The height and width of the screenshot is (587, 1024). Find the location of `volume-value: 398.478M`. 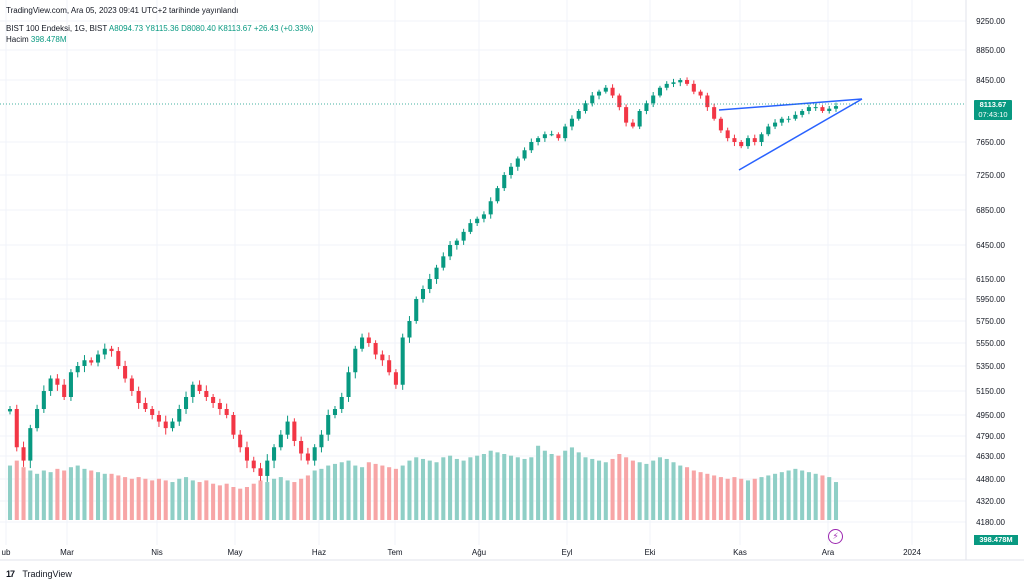

volume-value: 398.478M is located at coordinates (48, 39).